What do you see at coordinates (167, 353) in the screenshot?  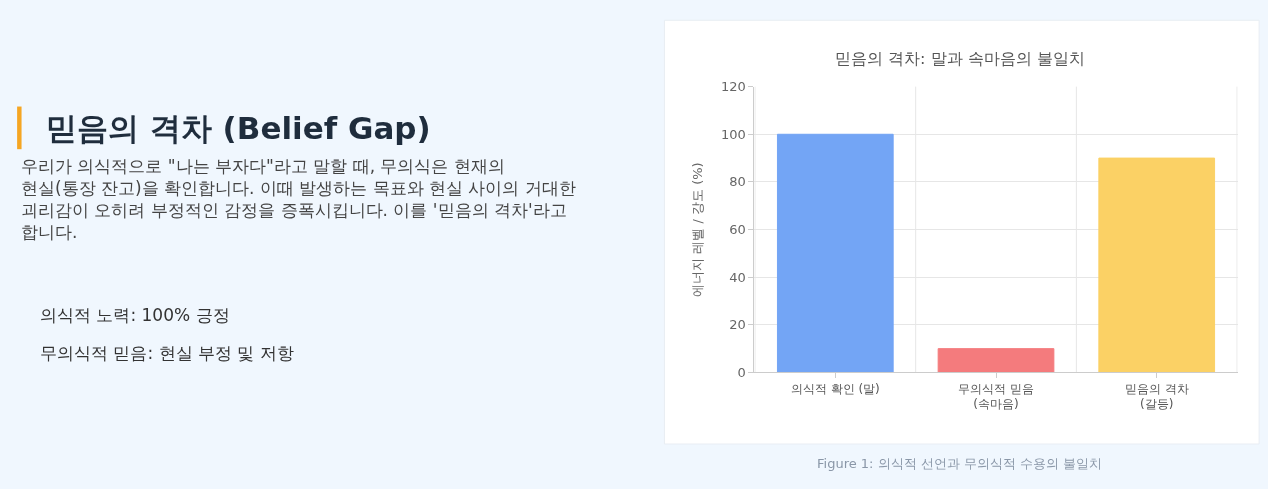 I see `text: 무의식적 믿음: 현실 부정 및 저항` at bounding box center [167, 353].